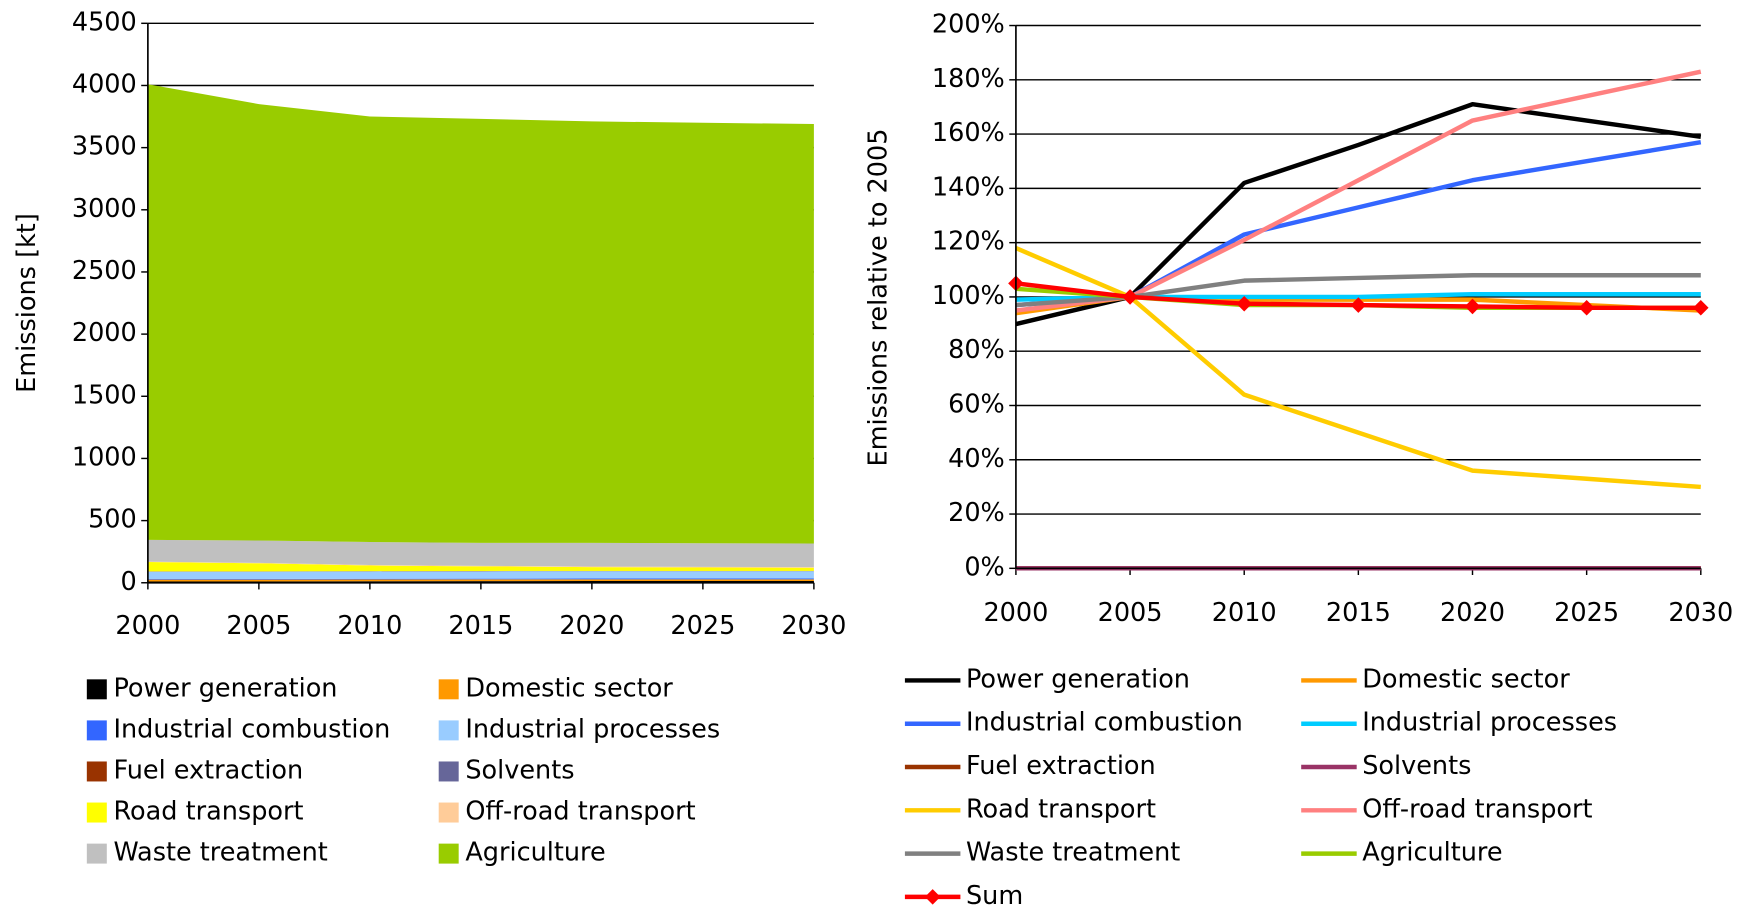 The width and height of the screenshot is (1741, 908). What do you see at coordinates (932, 897) in the screenshot?
I see `legend-marker` at bounding box center [932, 897].